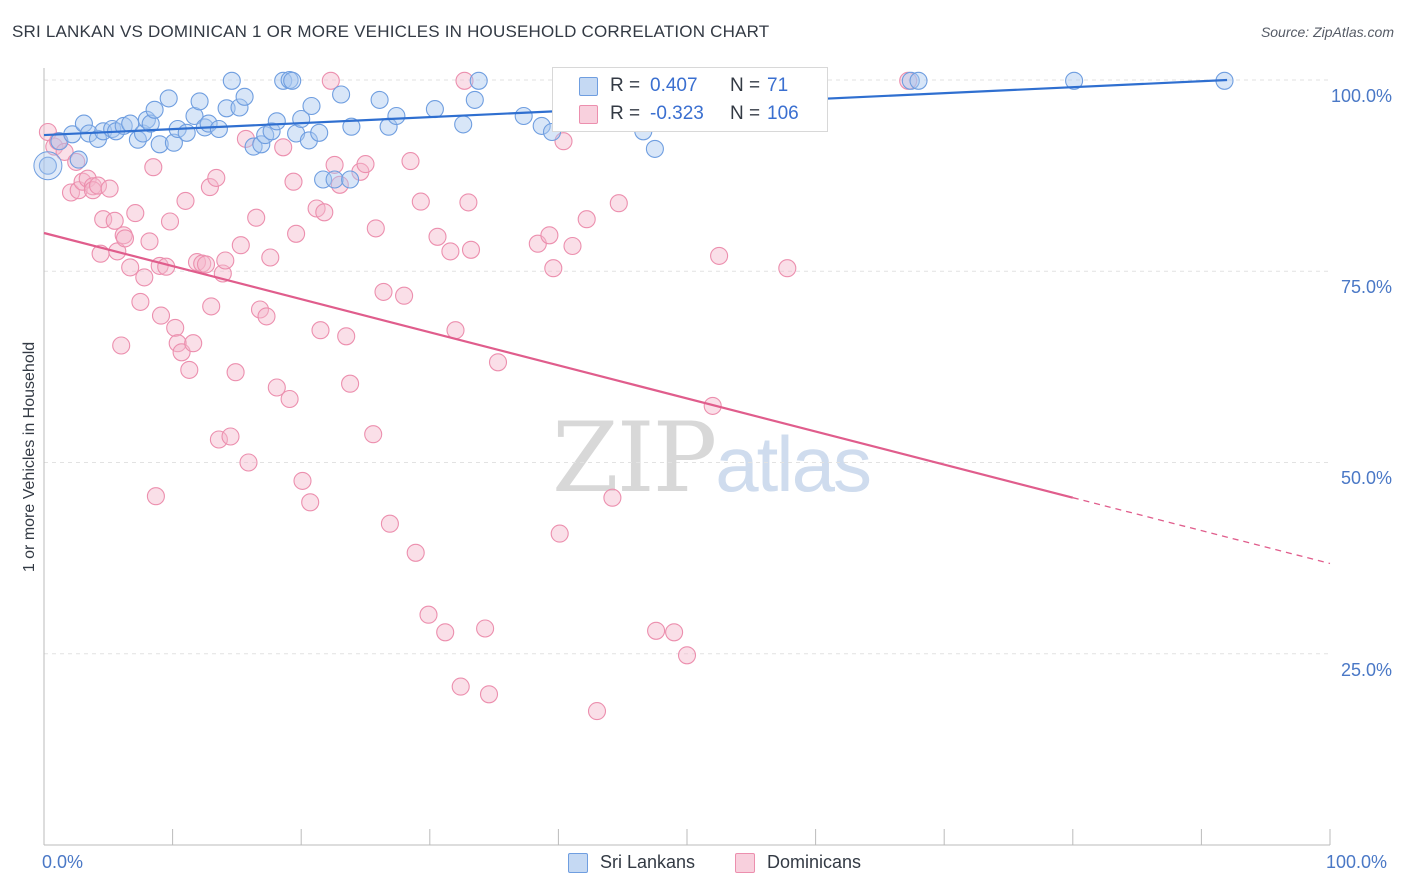 The image size is (1406, 892). Describe the element at coordinates (677, 113) in the screenshot. I see `legend-r-value: -0.323` at that location.